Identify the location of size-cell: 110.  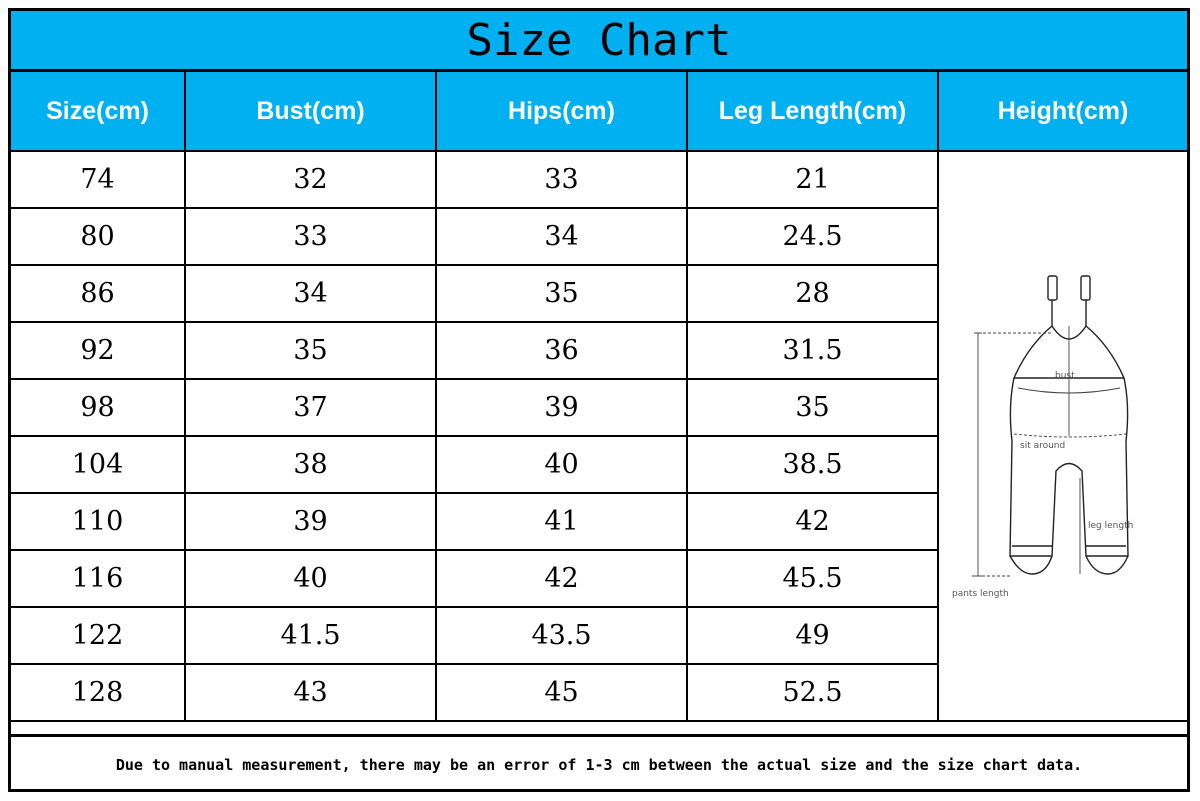
(98, 521).